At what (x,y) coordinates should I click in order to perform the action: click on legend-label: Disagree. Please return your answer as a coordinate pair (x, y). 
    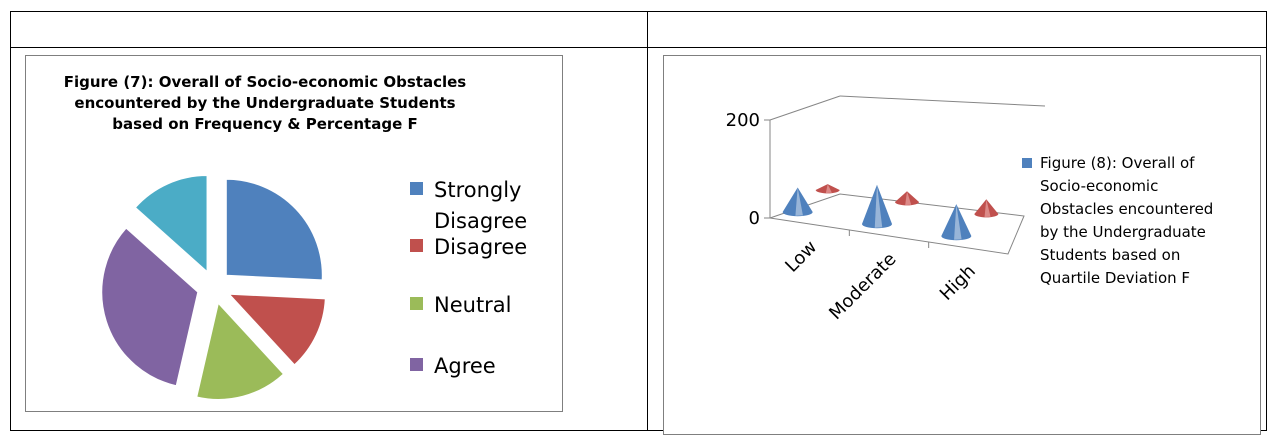
    Looking at the image, I should click on (481, 247).